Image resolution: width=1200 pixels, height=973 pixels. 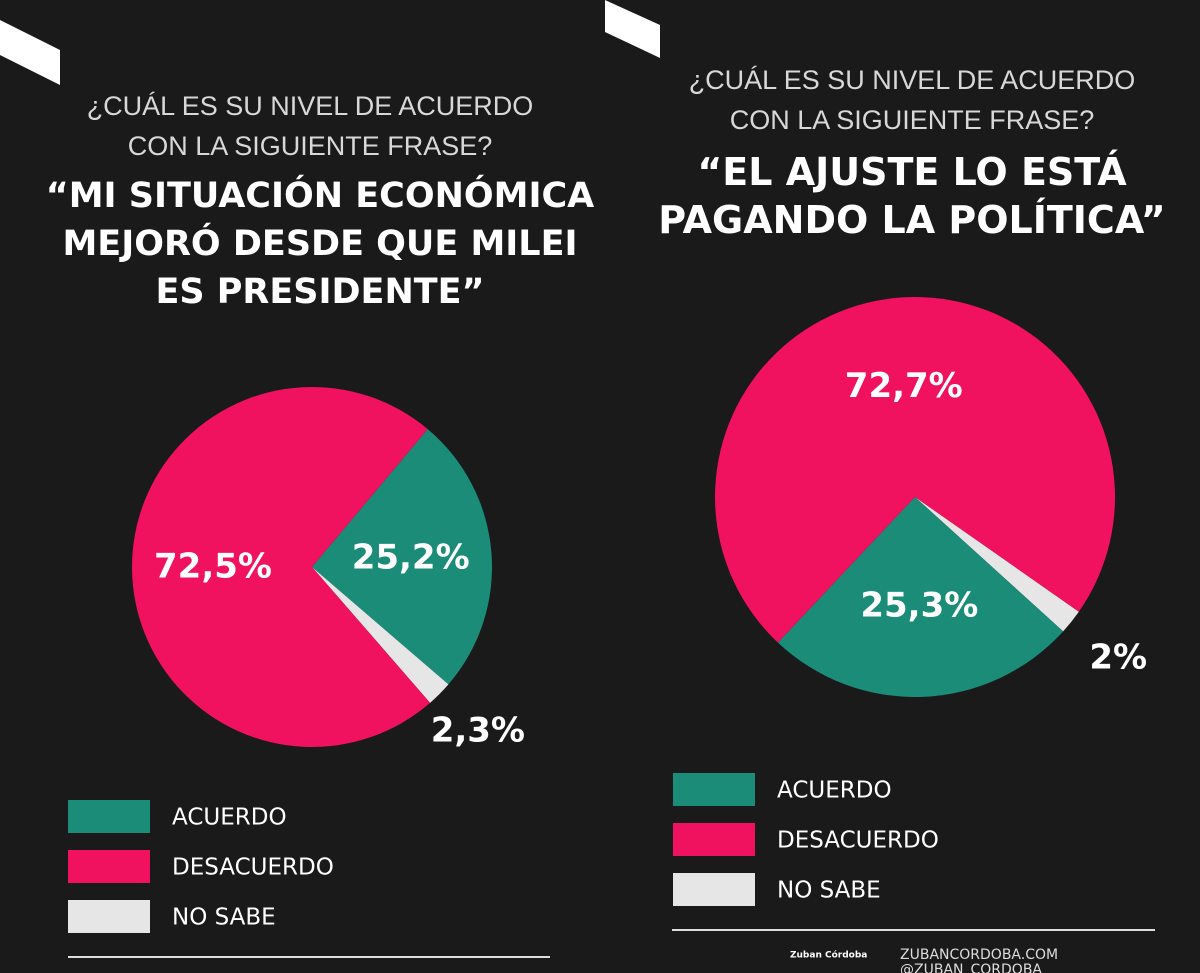 I want to click on data-label: 72,5%, so click(x=213, y=566).